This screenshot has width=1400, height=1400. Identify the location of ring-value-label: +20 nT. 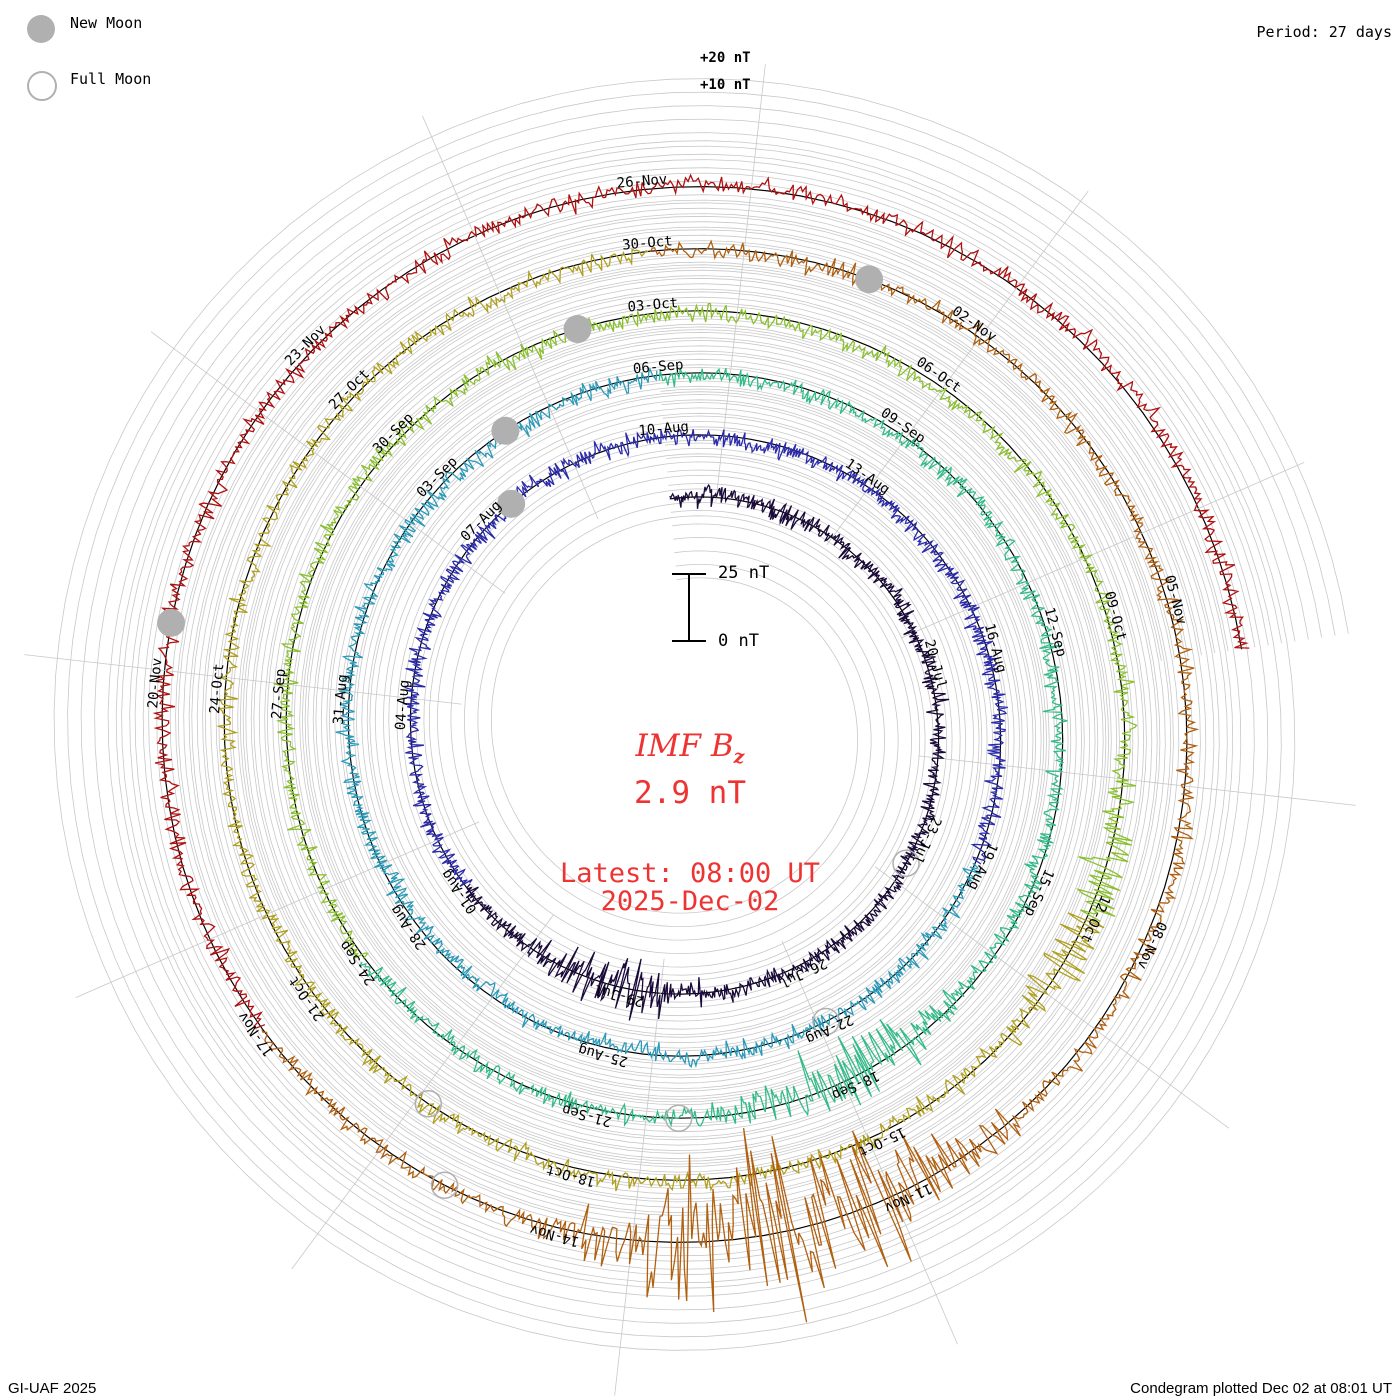
(725, 58).